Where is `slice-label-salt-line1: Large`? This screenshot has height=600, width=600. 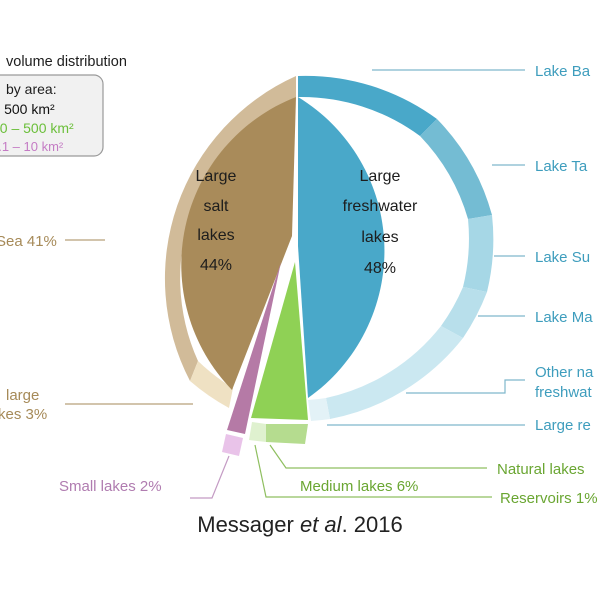 slice-label-salt-line1: Large is located at coordinates (216, 176).